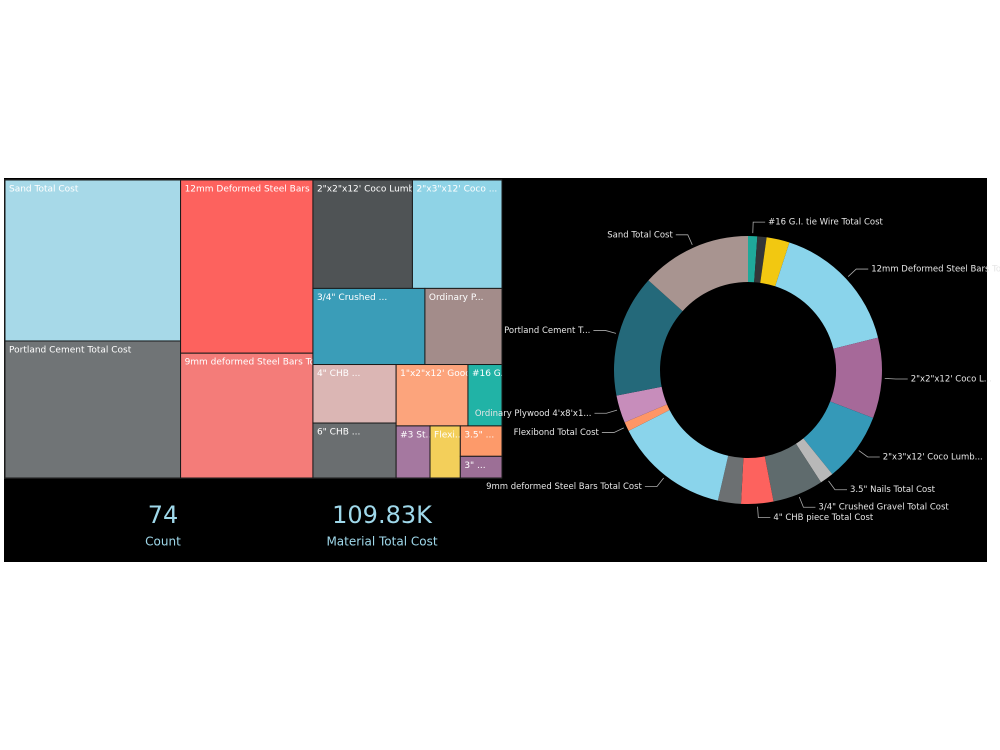  I want to click on slice-label: Sand Total Cost, so click(640, 235).